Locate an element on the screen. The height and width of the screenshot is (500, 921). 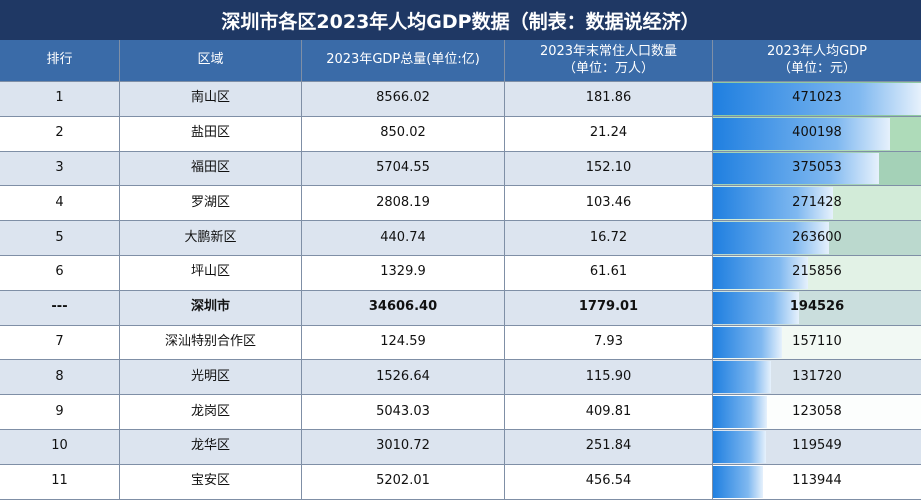
cell-text: 456.54 is located at coordinates (608, 481).